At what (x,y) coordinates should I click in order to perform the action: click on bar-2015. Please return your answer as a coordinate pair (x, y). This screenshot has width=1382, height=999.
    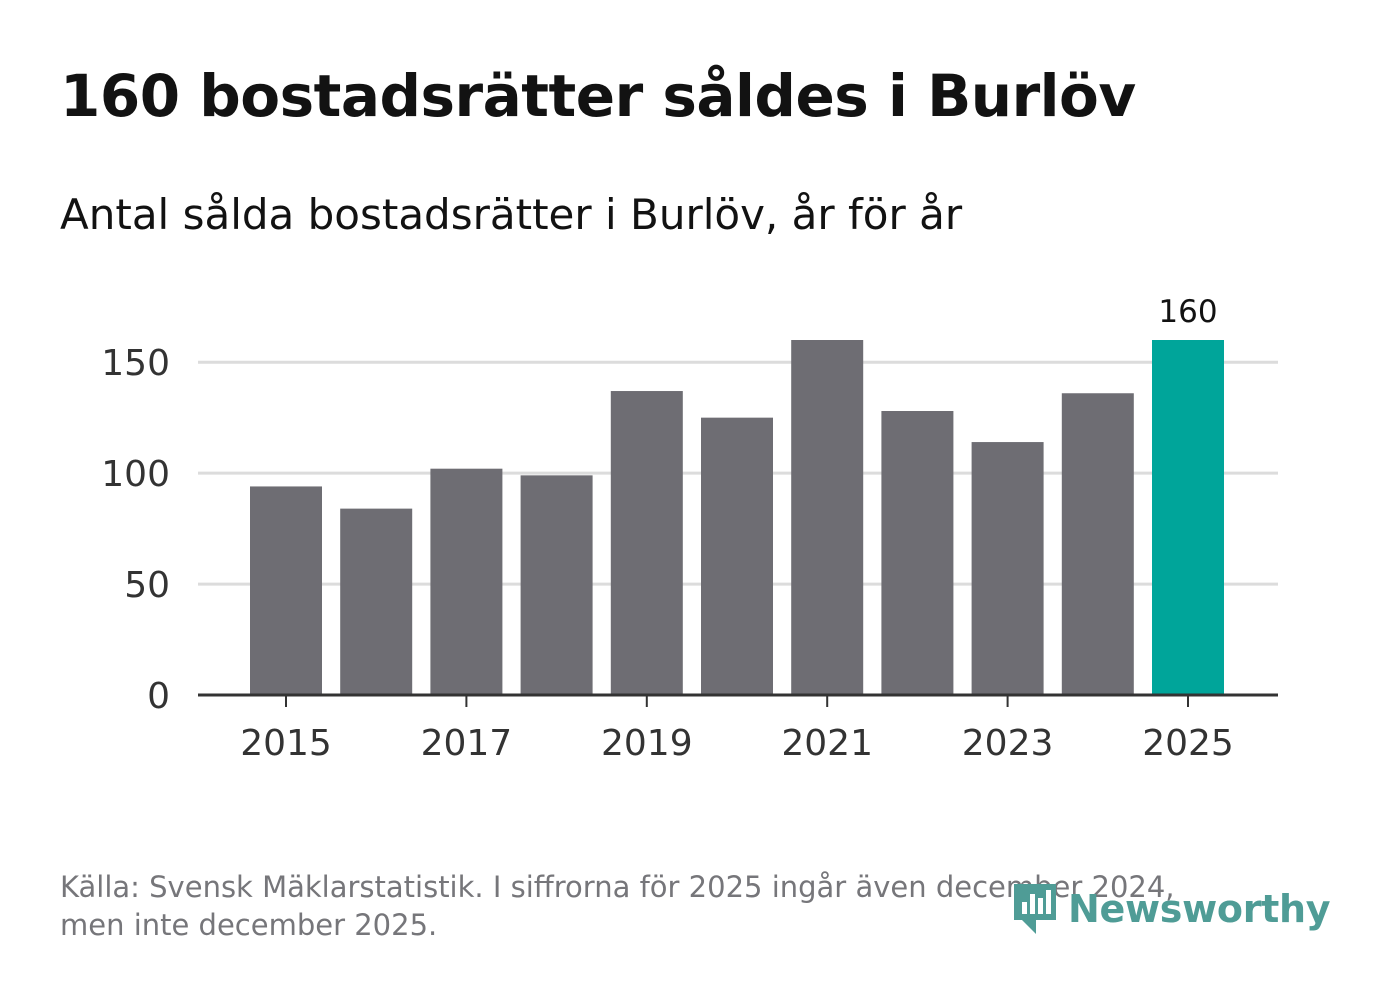
    Looking at the image, I should click on (286, 590).